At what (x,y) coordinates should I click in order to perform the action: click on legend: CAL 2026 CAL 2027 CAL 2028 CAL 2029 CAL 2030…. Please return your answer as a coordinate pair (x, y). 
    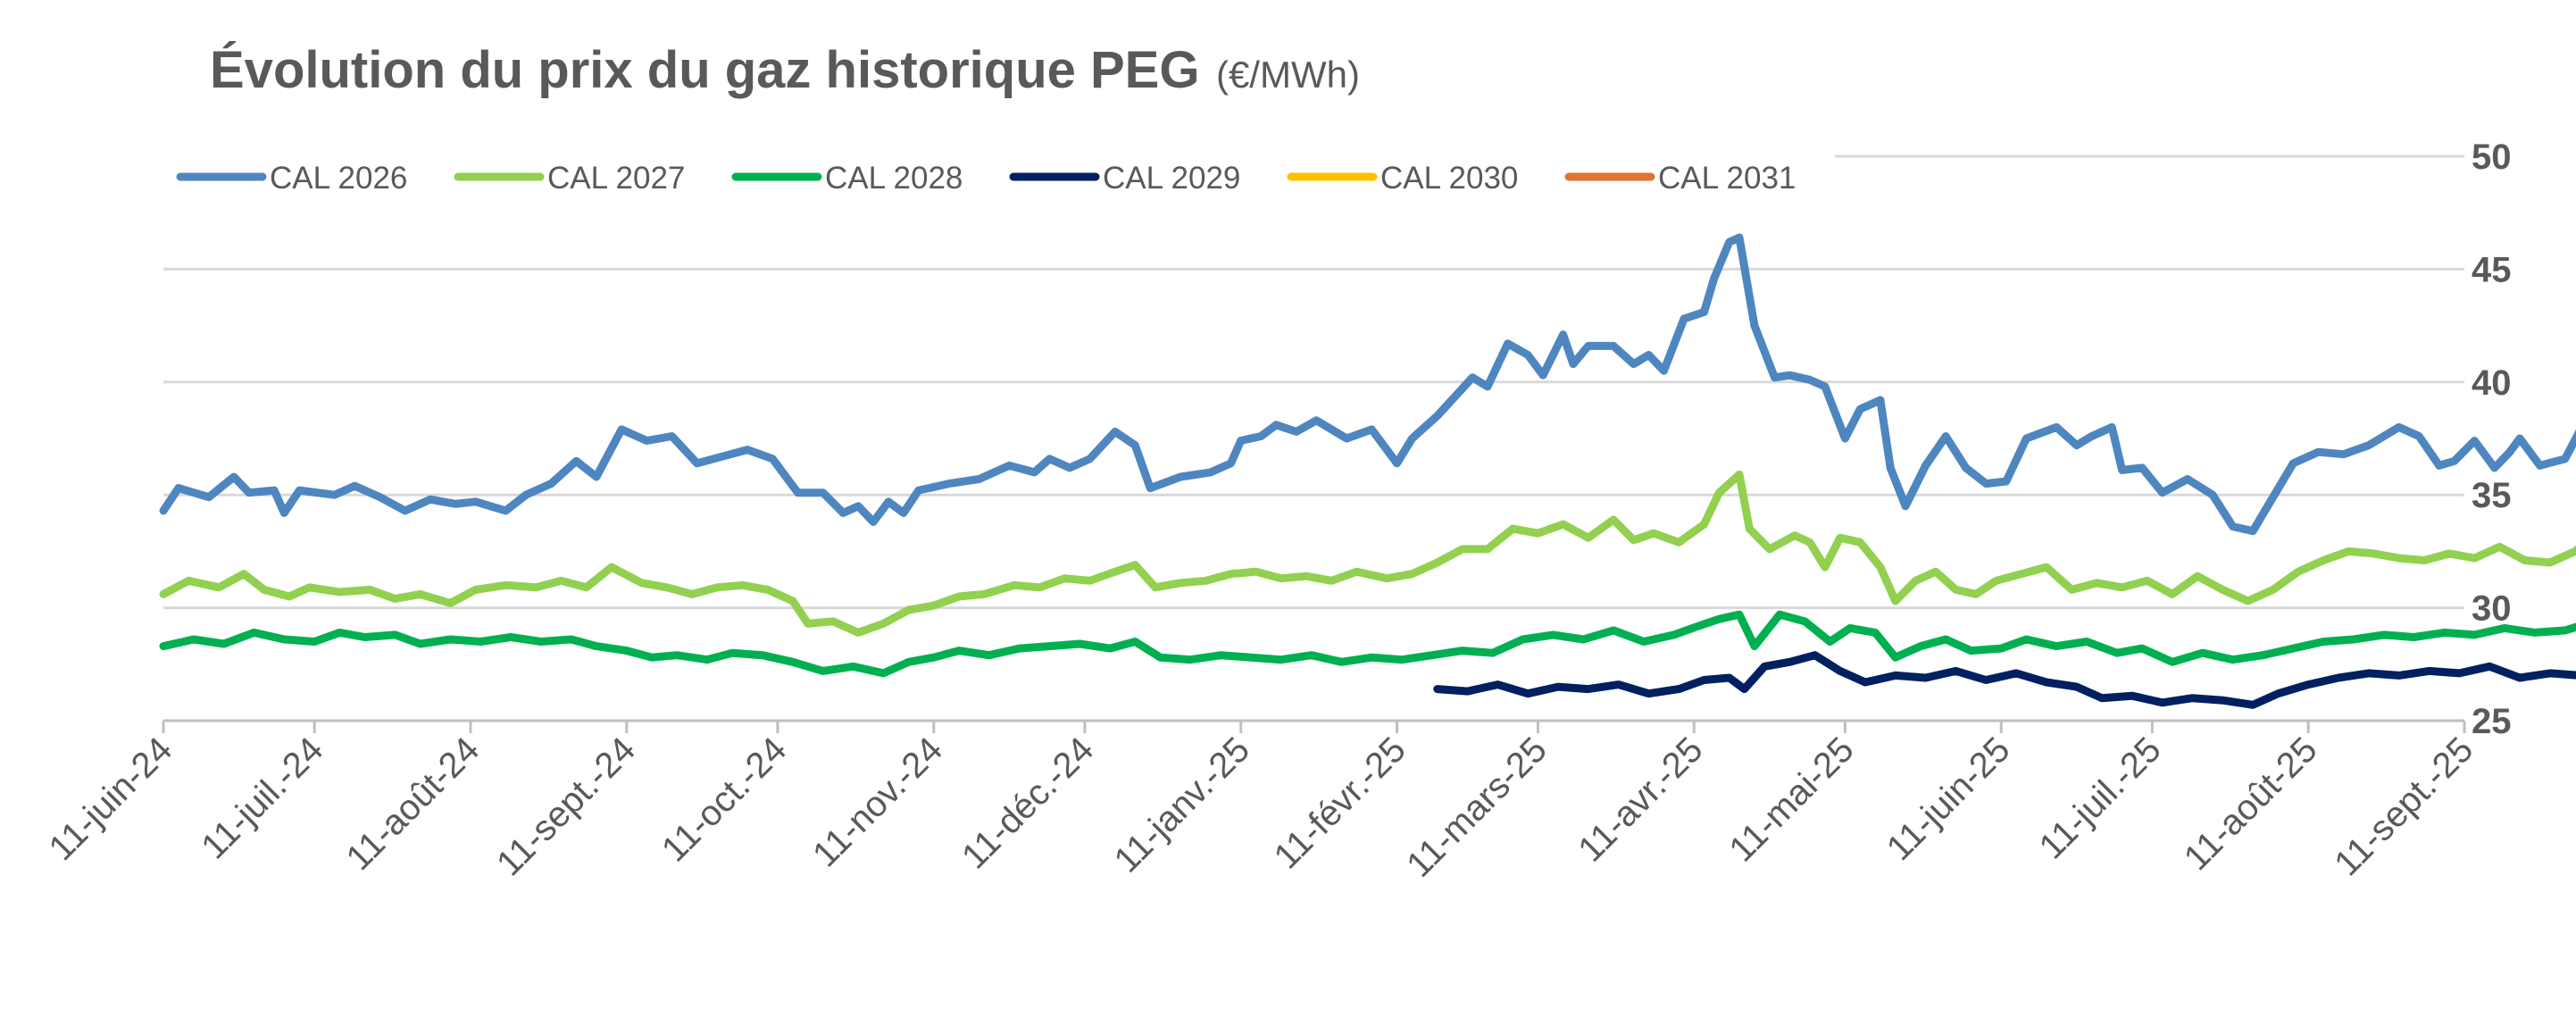
    Looking at the image, I should click on (986, 178).